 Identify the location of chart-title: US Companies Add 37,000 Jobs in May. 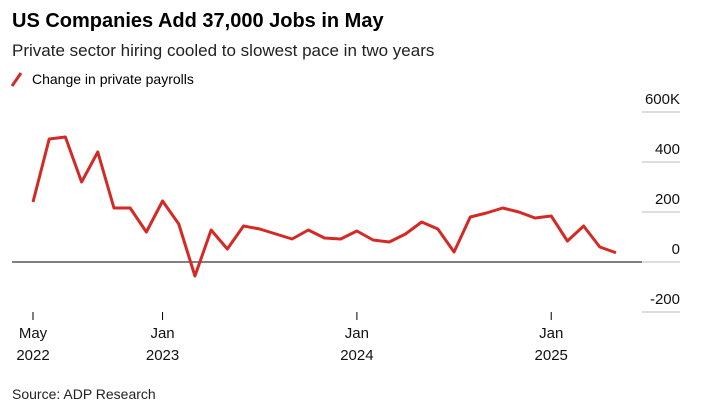
(198, 21).